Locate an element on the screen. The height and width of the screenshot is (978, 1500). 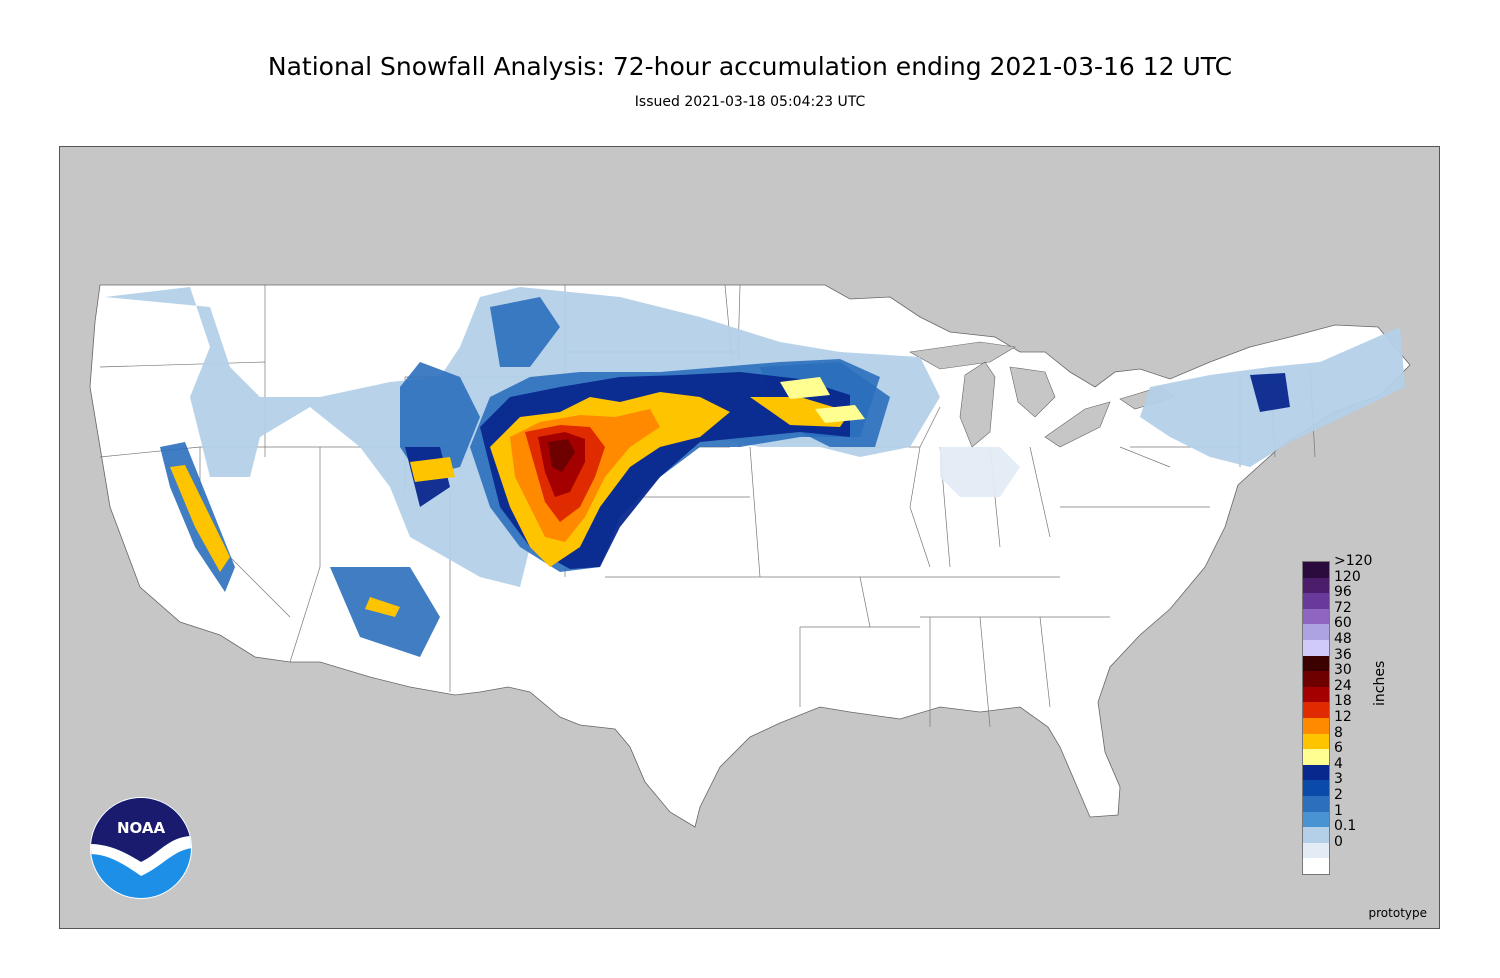
legend-label: 1 is located at coordinates (1338, 810).